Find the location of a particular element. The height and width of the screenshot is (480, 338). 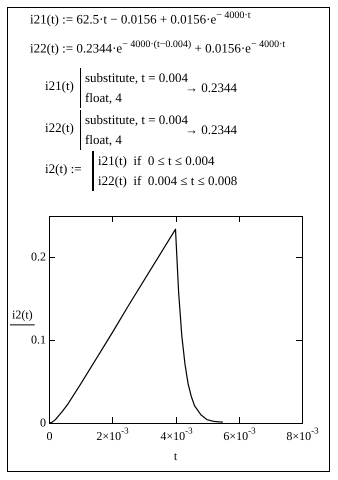

text: i2(t) := is located at coordinates (63, 169).